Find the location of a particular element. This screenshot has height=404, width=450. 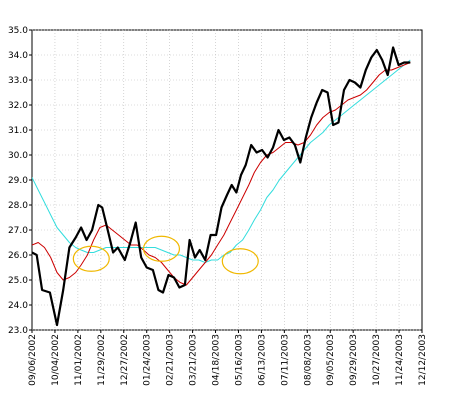

x-tick-label: 06/13/2003 is located at coordinates (262, 360).